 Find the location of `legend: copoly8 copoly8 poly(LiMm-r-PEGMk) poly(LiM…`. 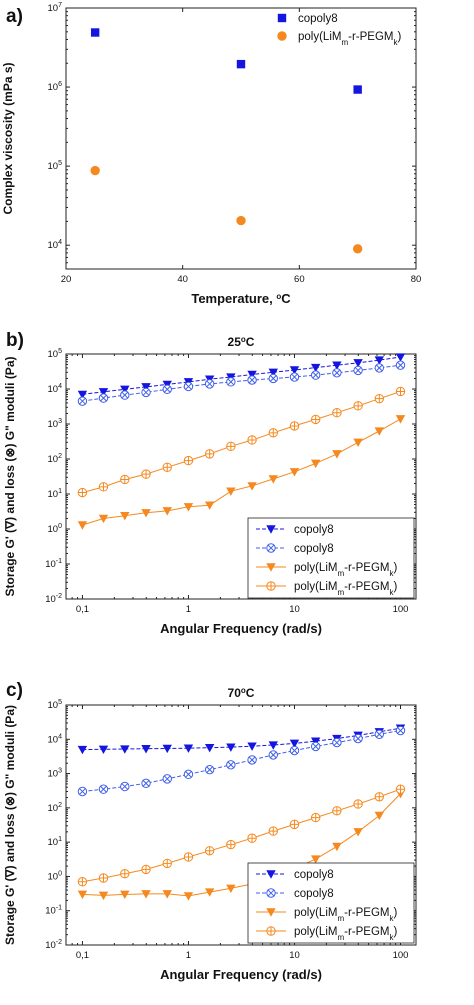

legend: copoly8 copoly8 poly(LiMm-r-PEGMk) poly(LiM… is located at coordinates (331, 903).